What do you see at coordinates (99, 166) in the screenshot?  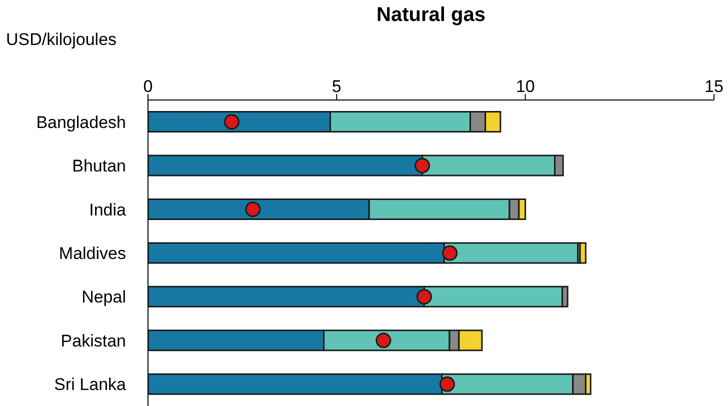 I see `y-tick-label: Bhutan` at bounding box center [99, 166].